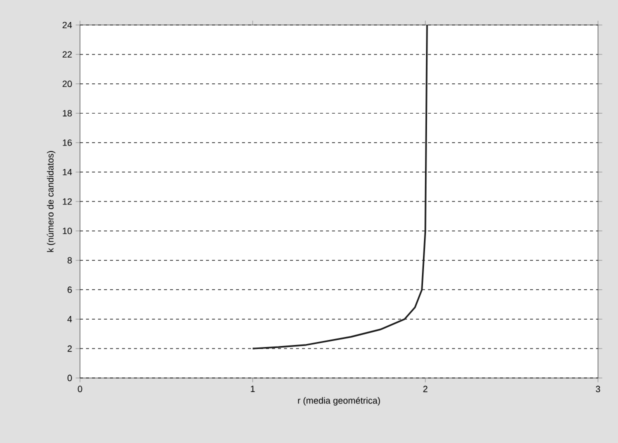 Image resolution: width=618 pixels, height=443 pixels. I want to click on y-tick-label: 8, so click(70, 260).